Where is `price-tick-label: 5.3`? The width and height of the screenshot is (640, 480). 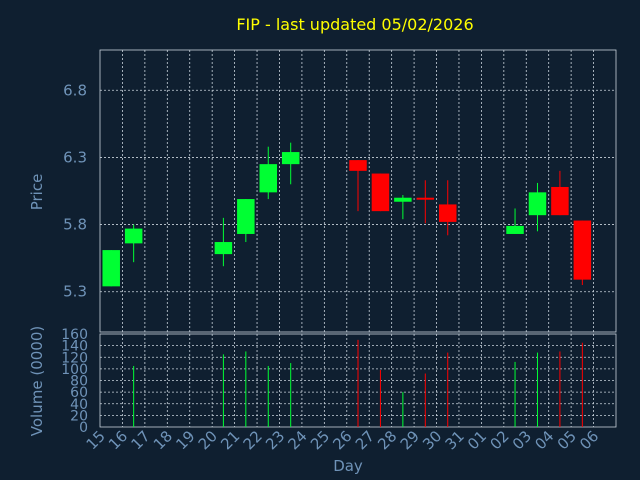 price-tick-label: 5.3 is located at coordinates (75, 292).